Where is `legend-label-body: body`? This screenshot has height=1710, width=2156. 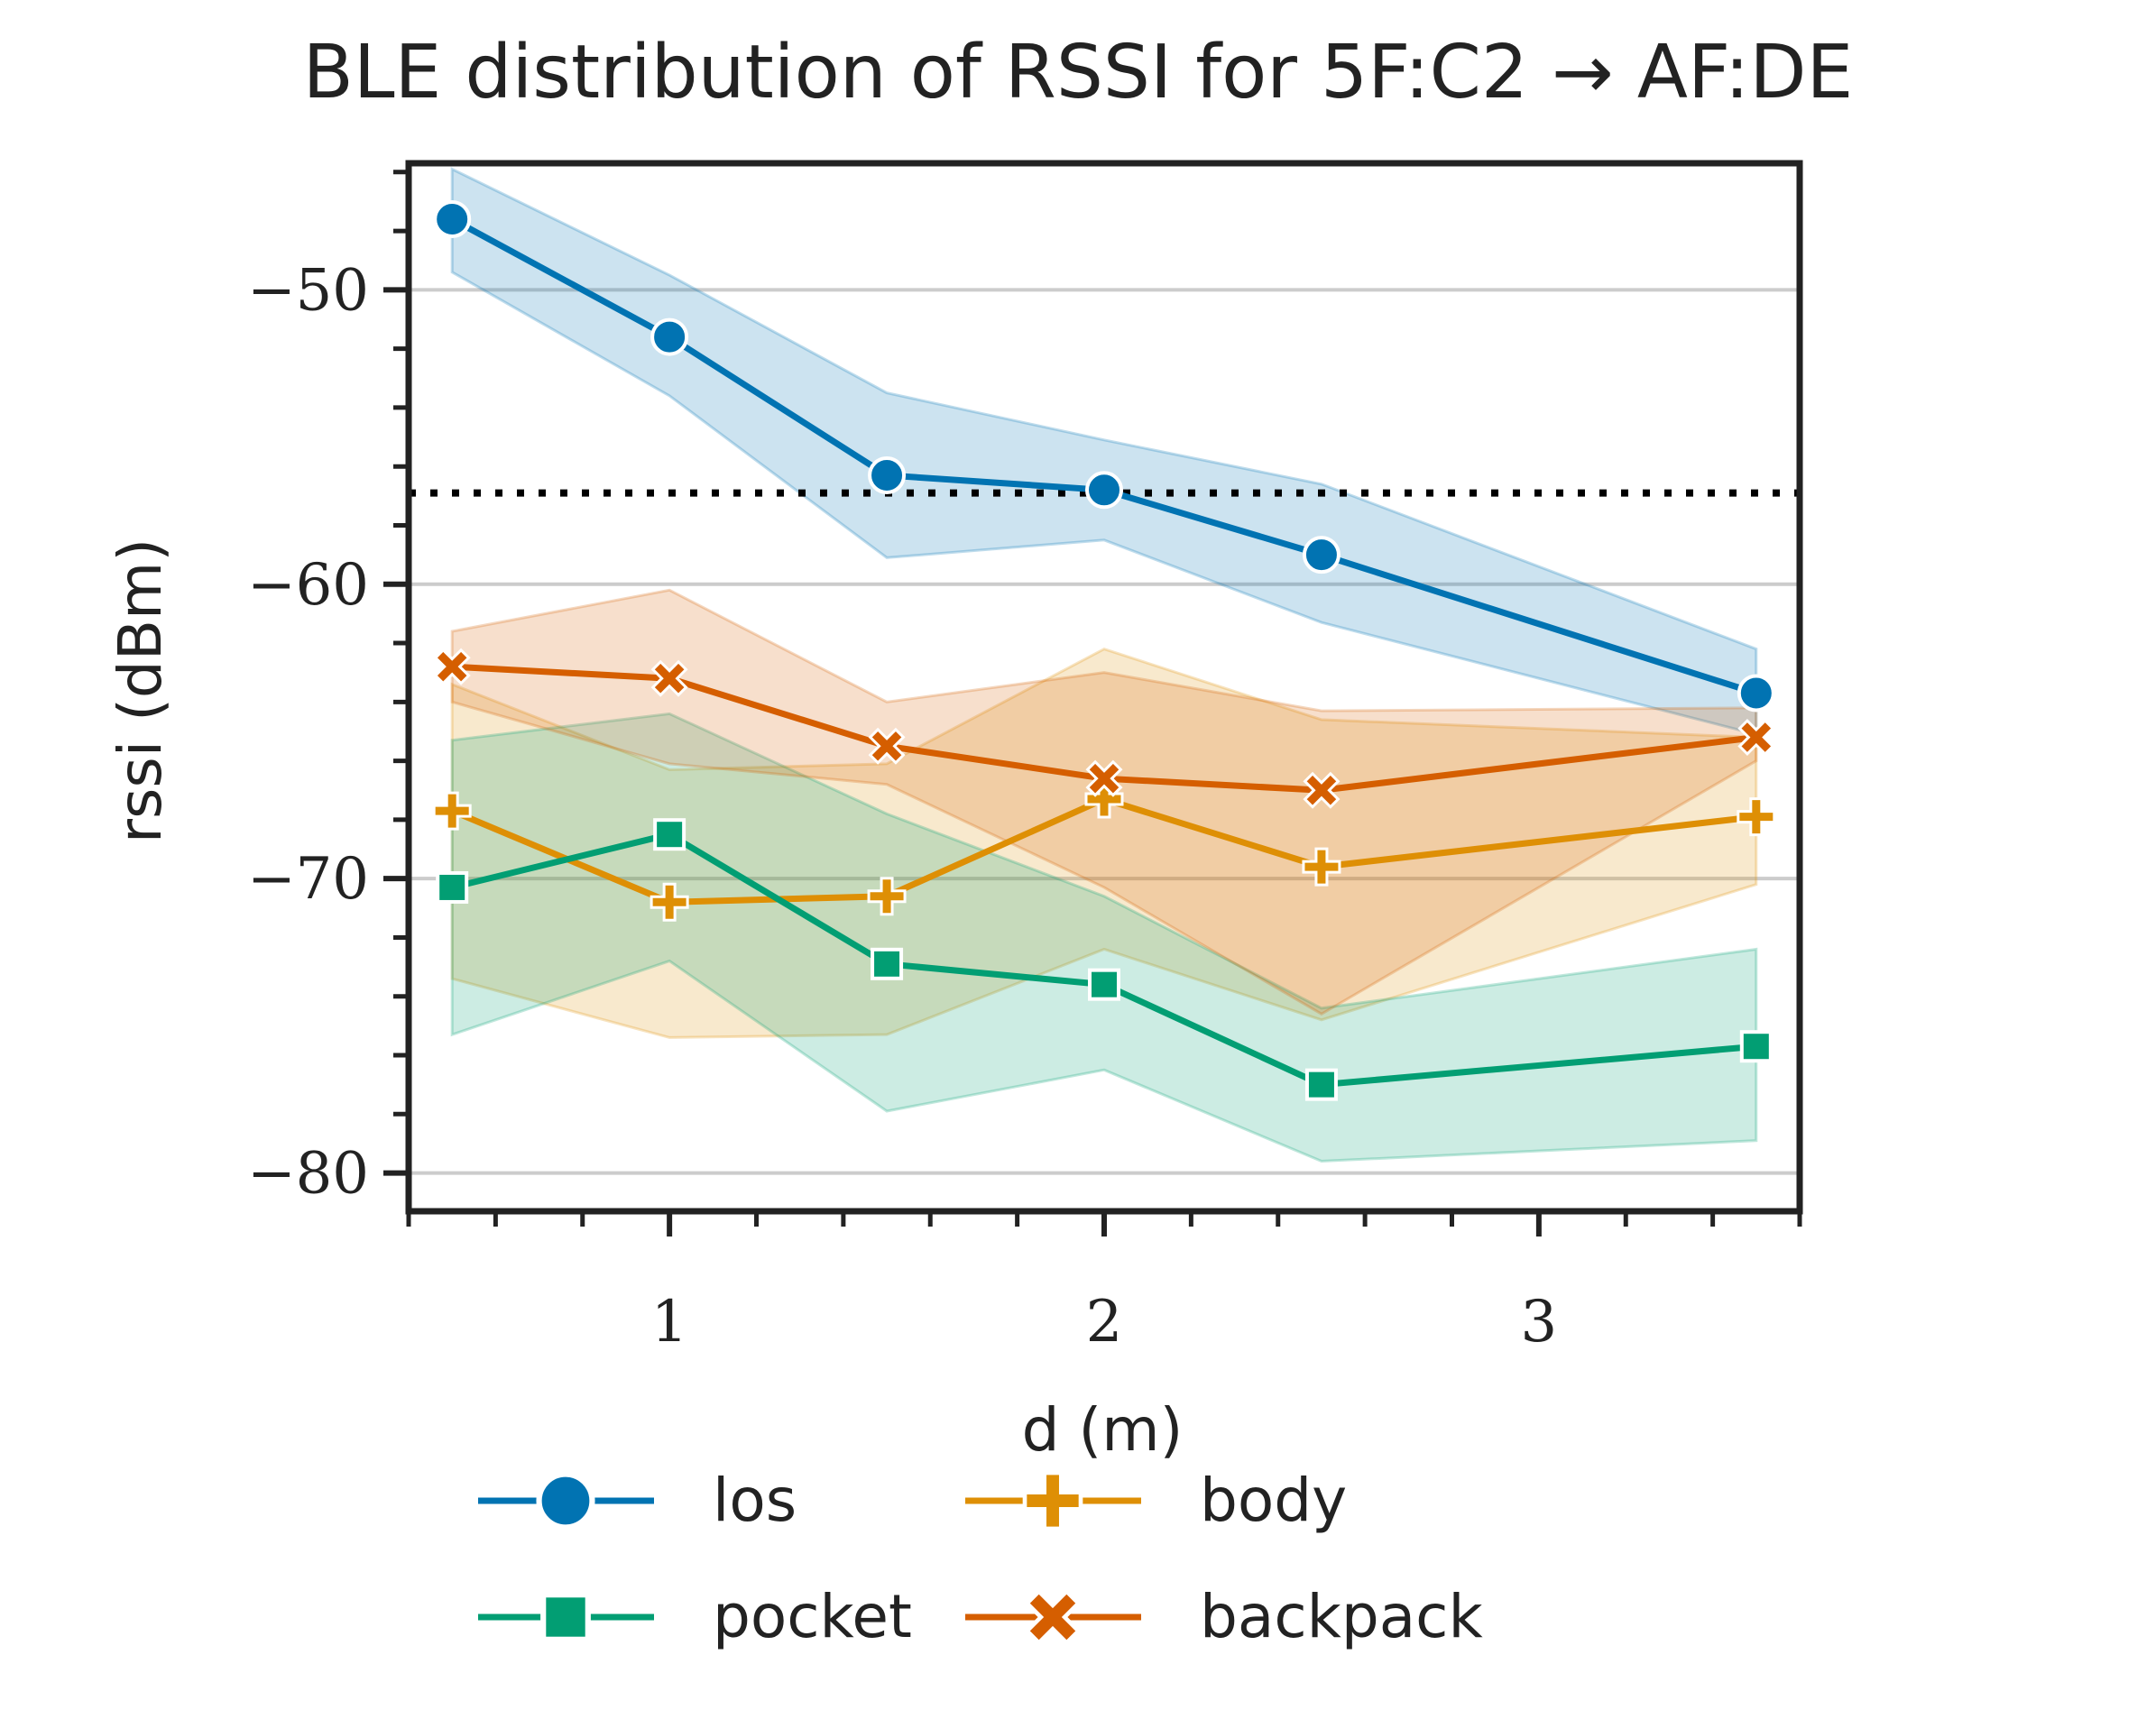 legend-label-body: body is located at coordinates (1273, 1500).